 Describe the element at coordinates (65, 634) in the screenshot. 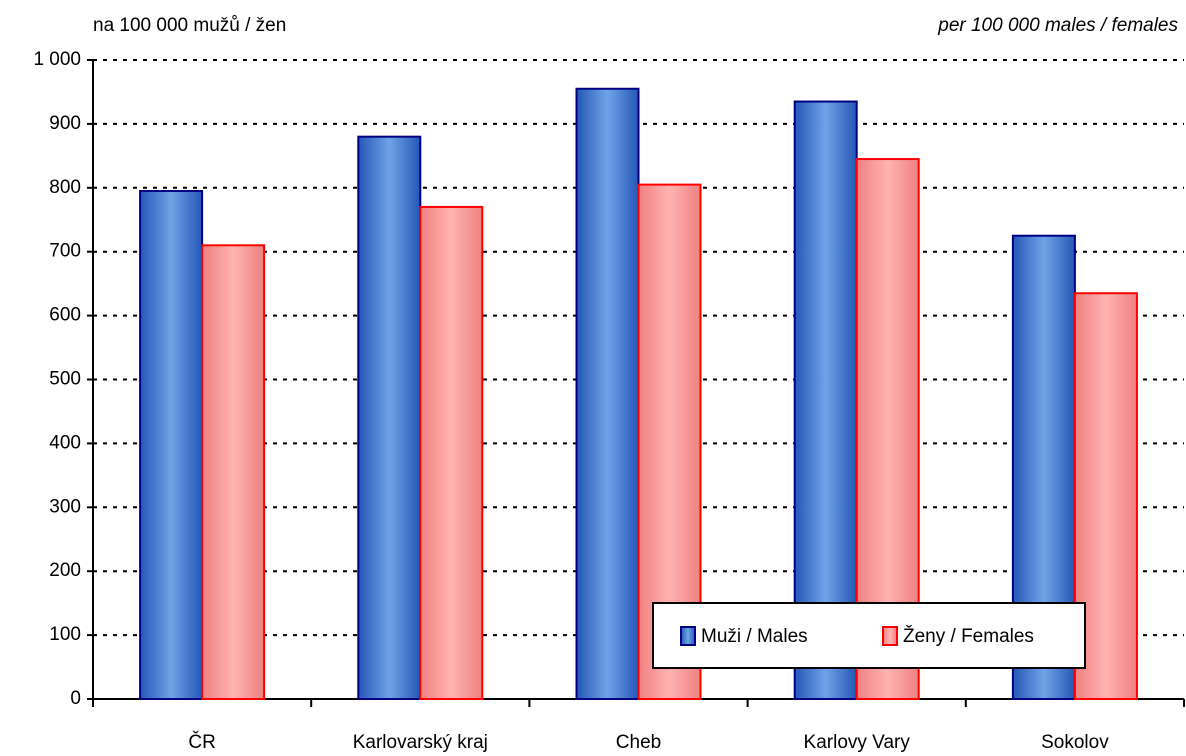

I see `y-tick-label: 100` at that location.